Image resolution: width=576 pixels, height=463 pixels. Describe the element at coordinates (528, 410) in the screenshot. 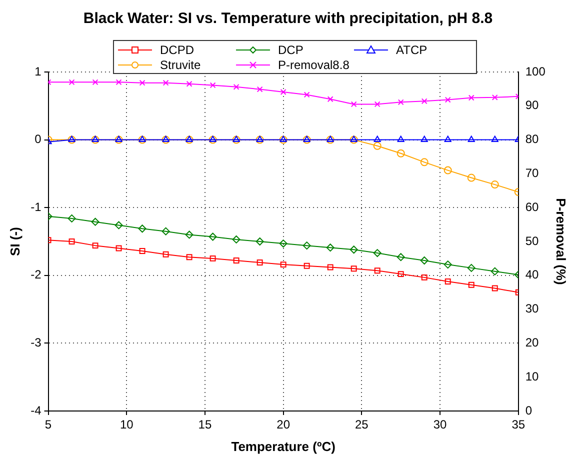

I see `y2-tick-label: 0` at that location.